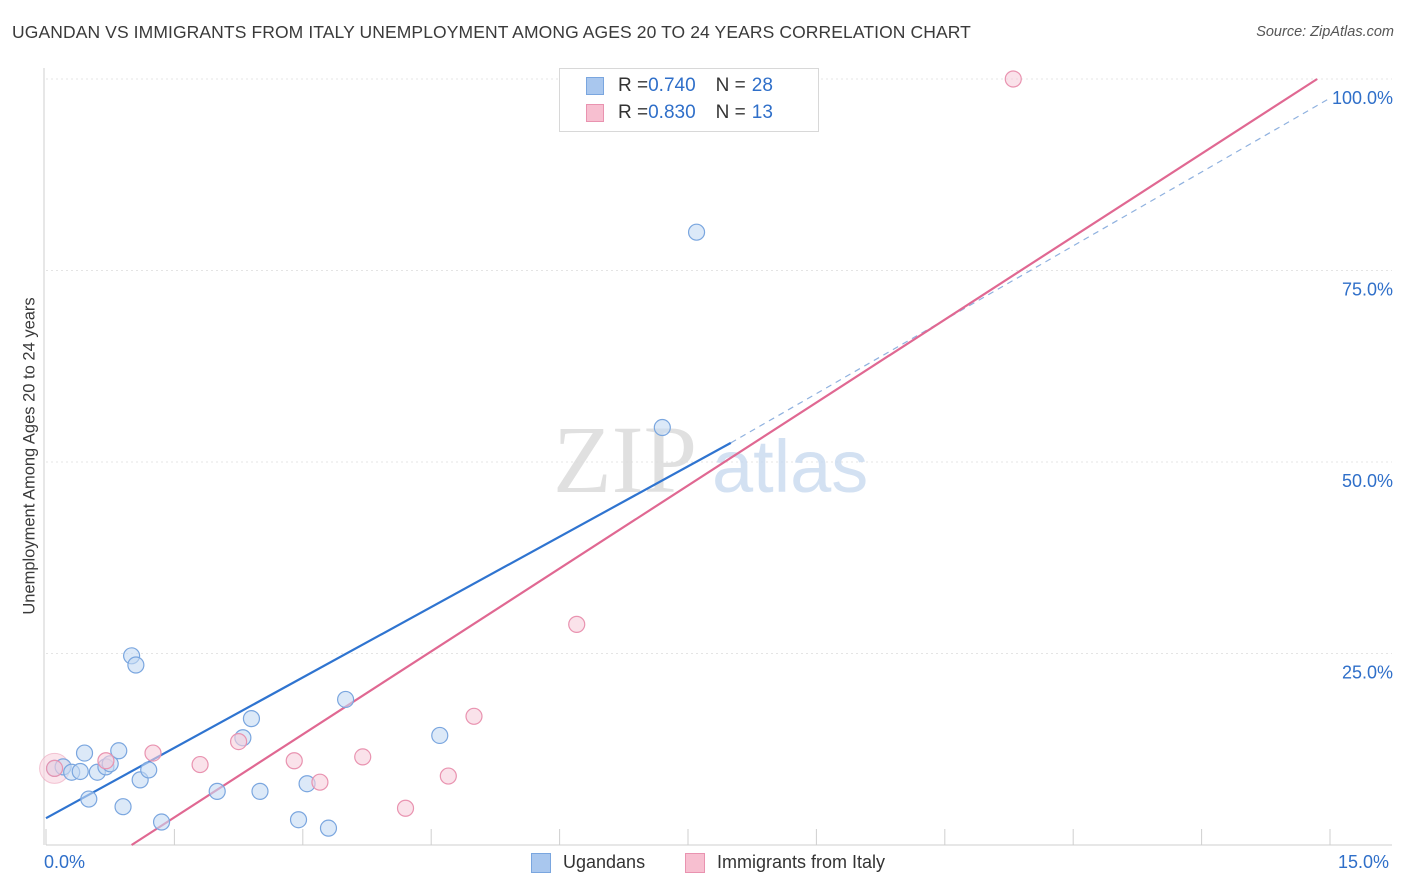  I want to click on legend-n-value: 13, so click(762, 112).